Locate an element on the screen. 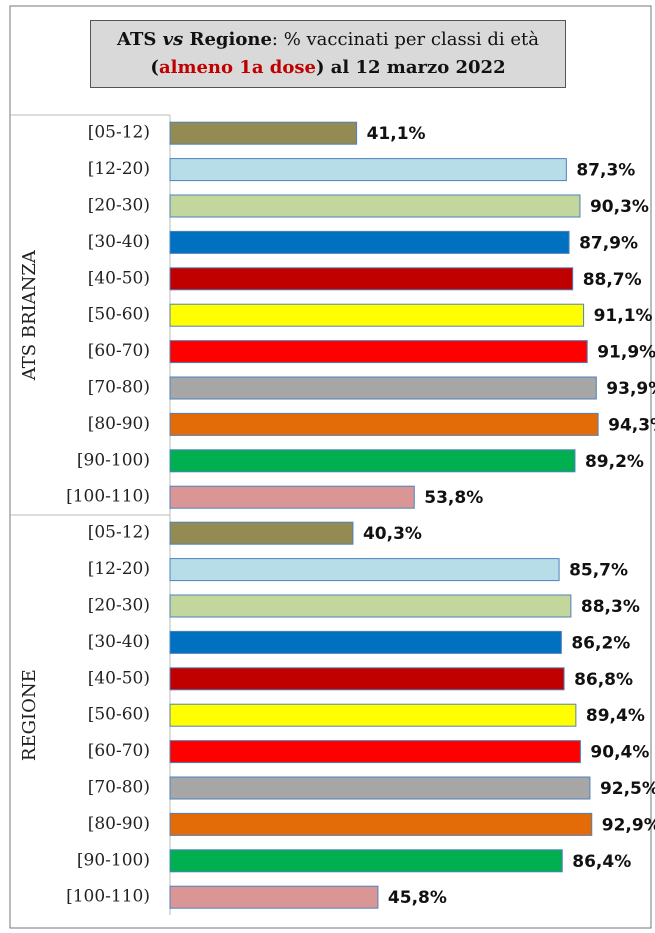 The height and width of the screenshot is (933, 655). title-part: ATS is located at coordinates (136, 39).